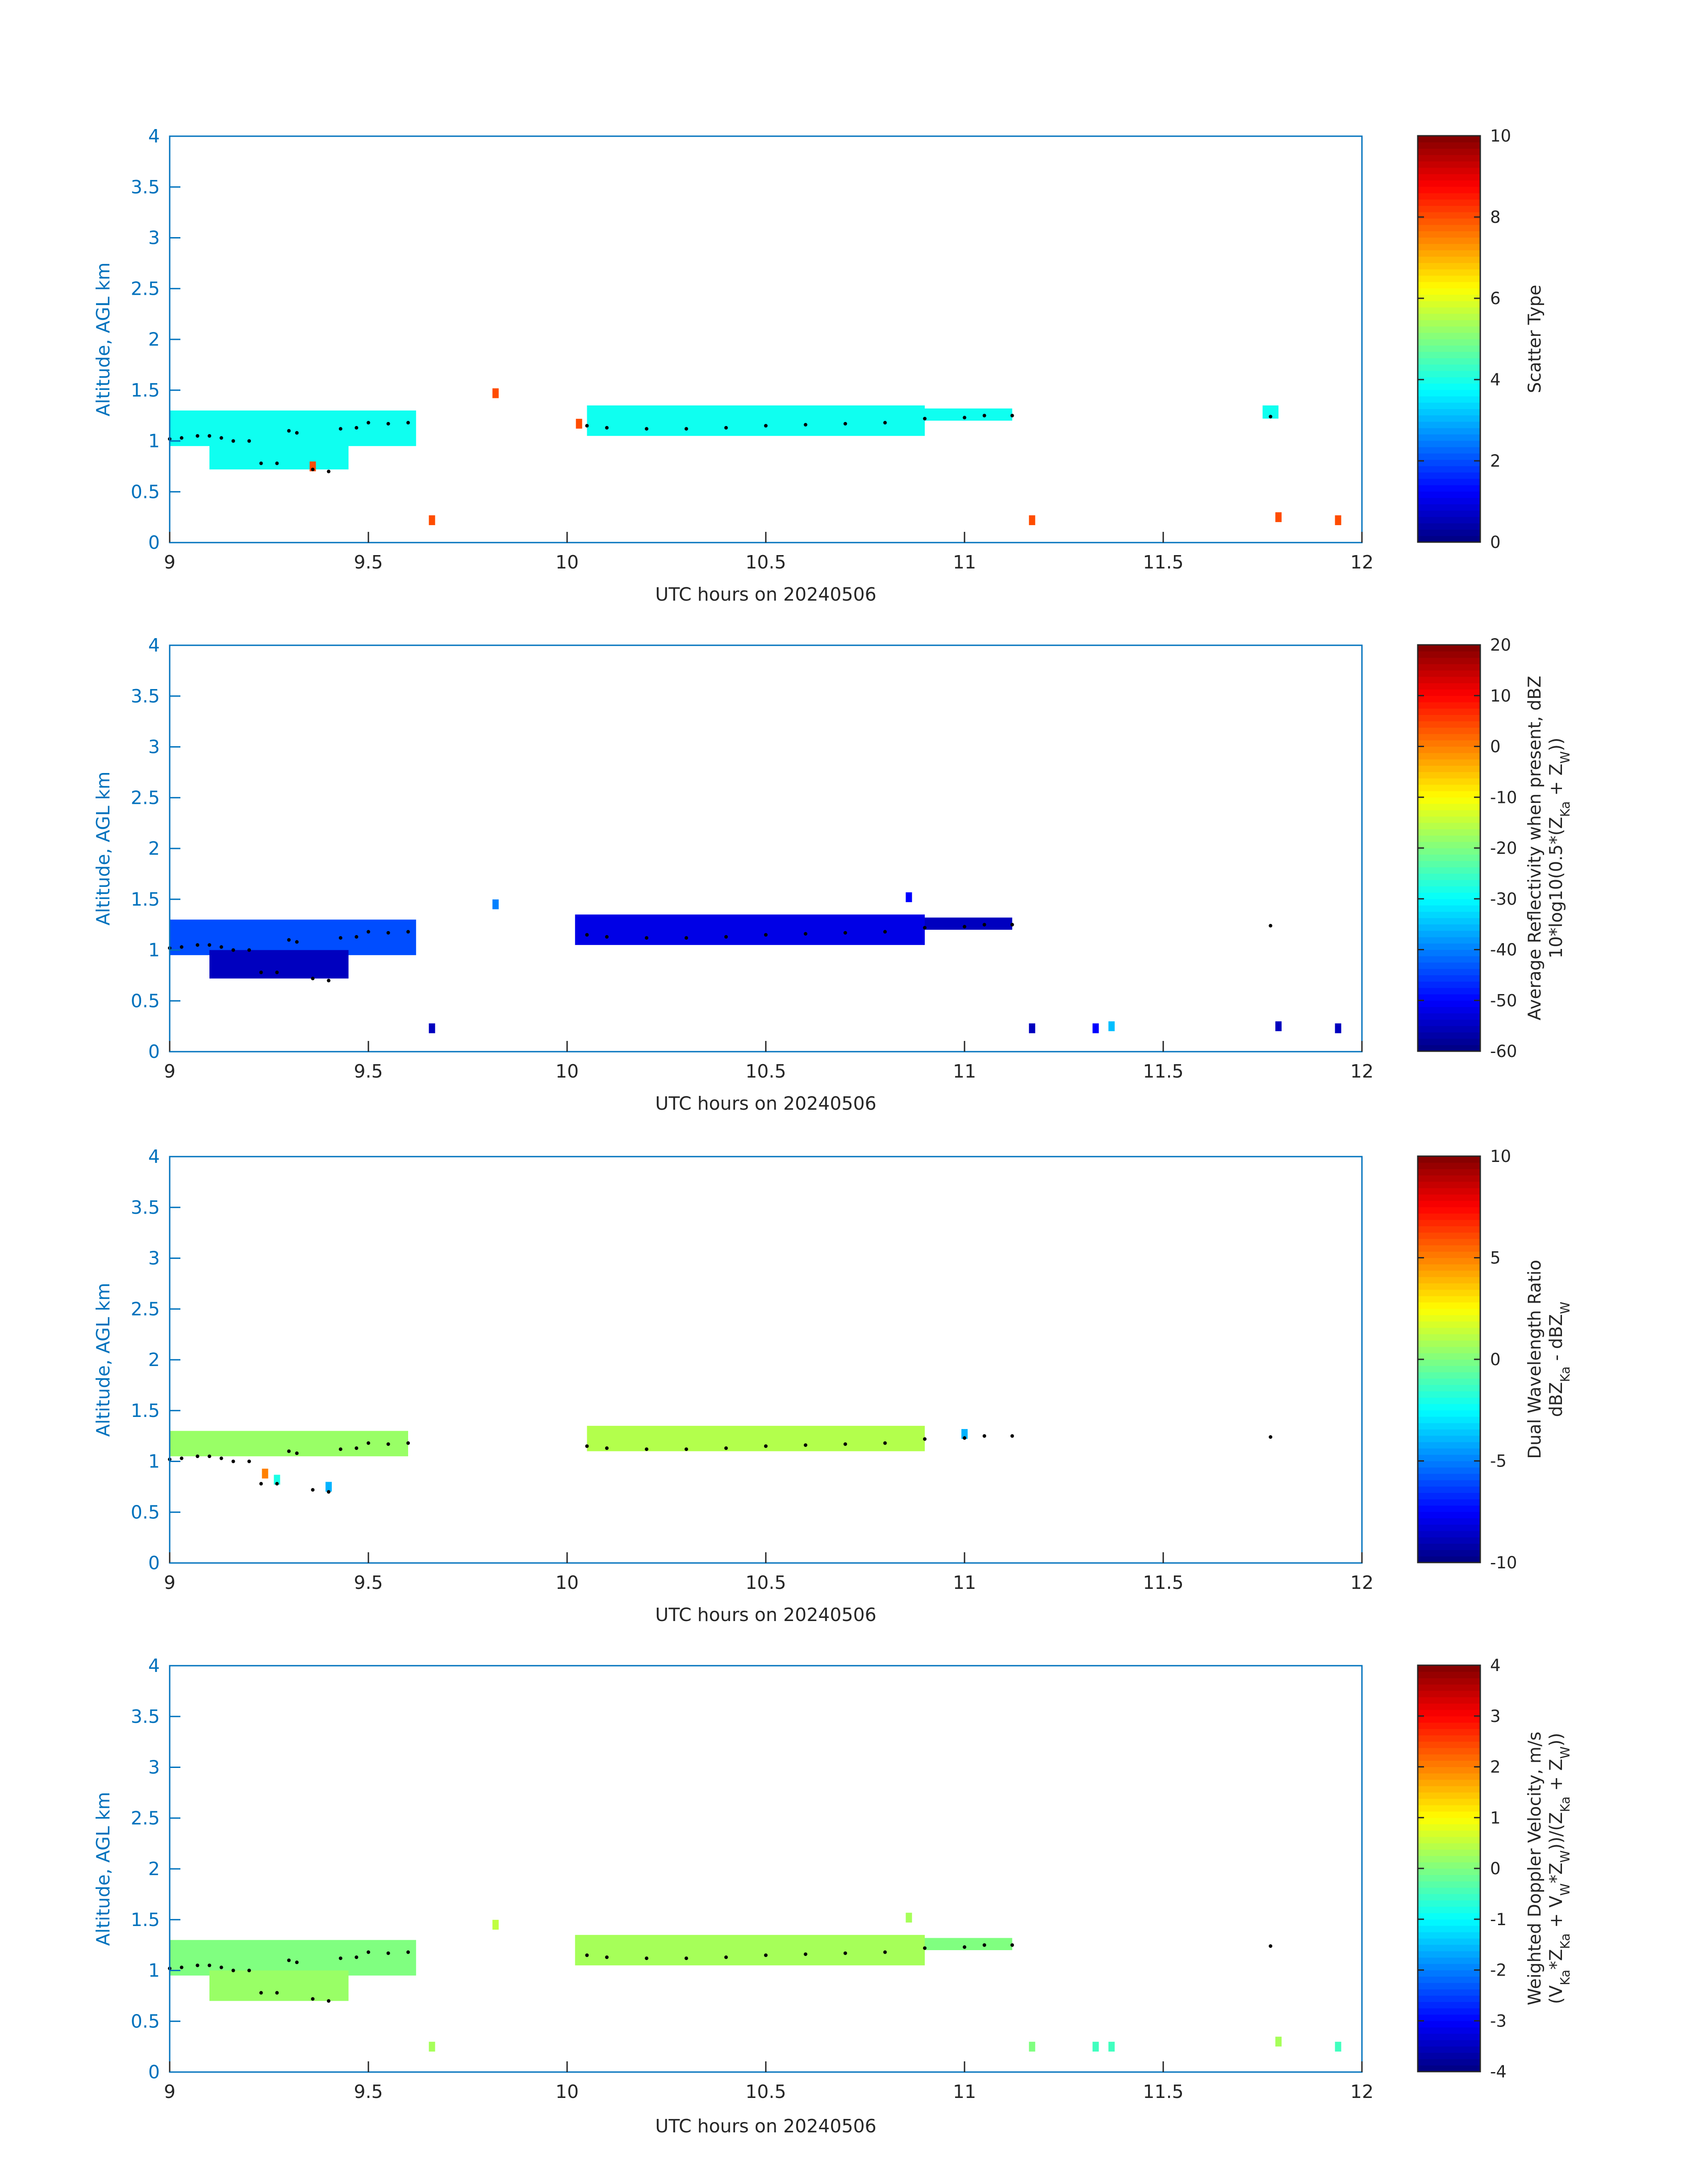 The height and width of the screenshot is (2177, 1708). I want to click on colorbar-tick-label: -50, so click(1503, 1000).